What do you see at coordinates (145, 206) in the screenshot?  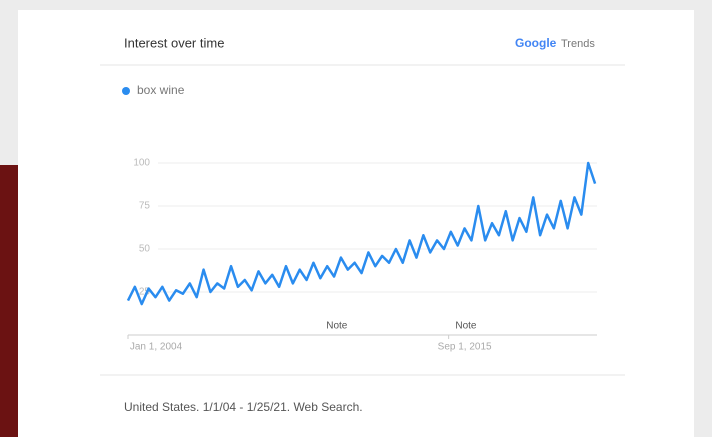 I see `y-tick-label: 75` at bounding box center [145, 206].